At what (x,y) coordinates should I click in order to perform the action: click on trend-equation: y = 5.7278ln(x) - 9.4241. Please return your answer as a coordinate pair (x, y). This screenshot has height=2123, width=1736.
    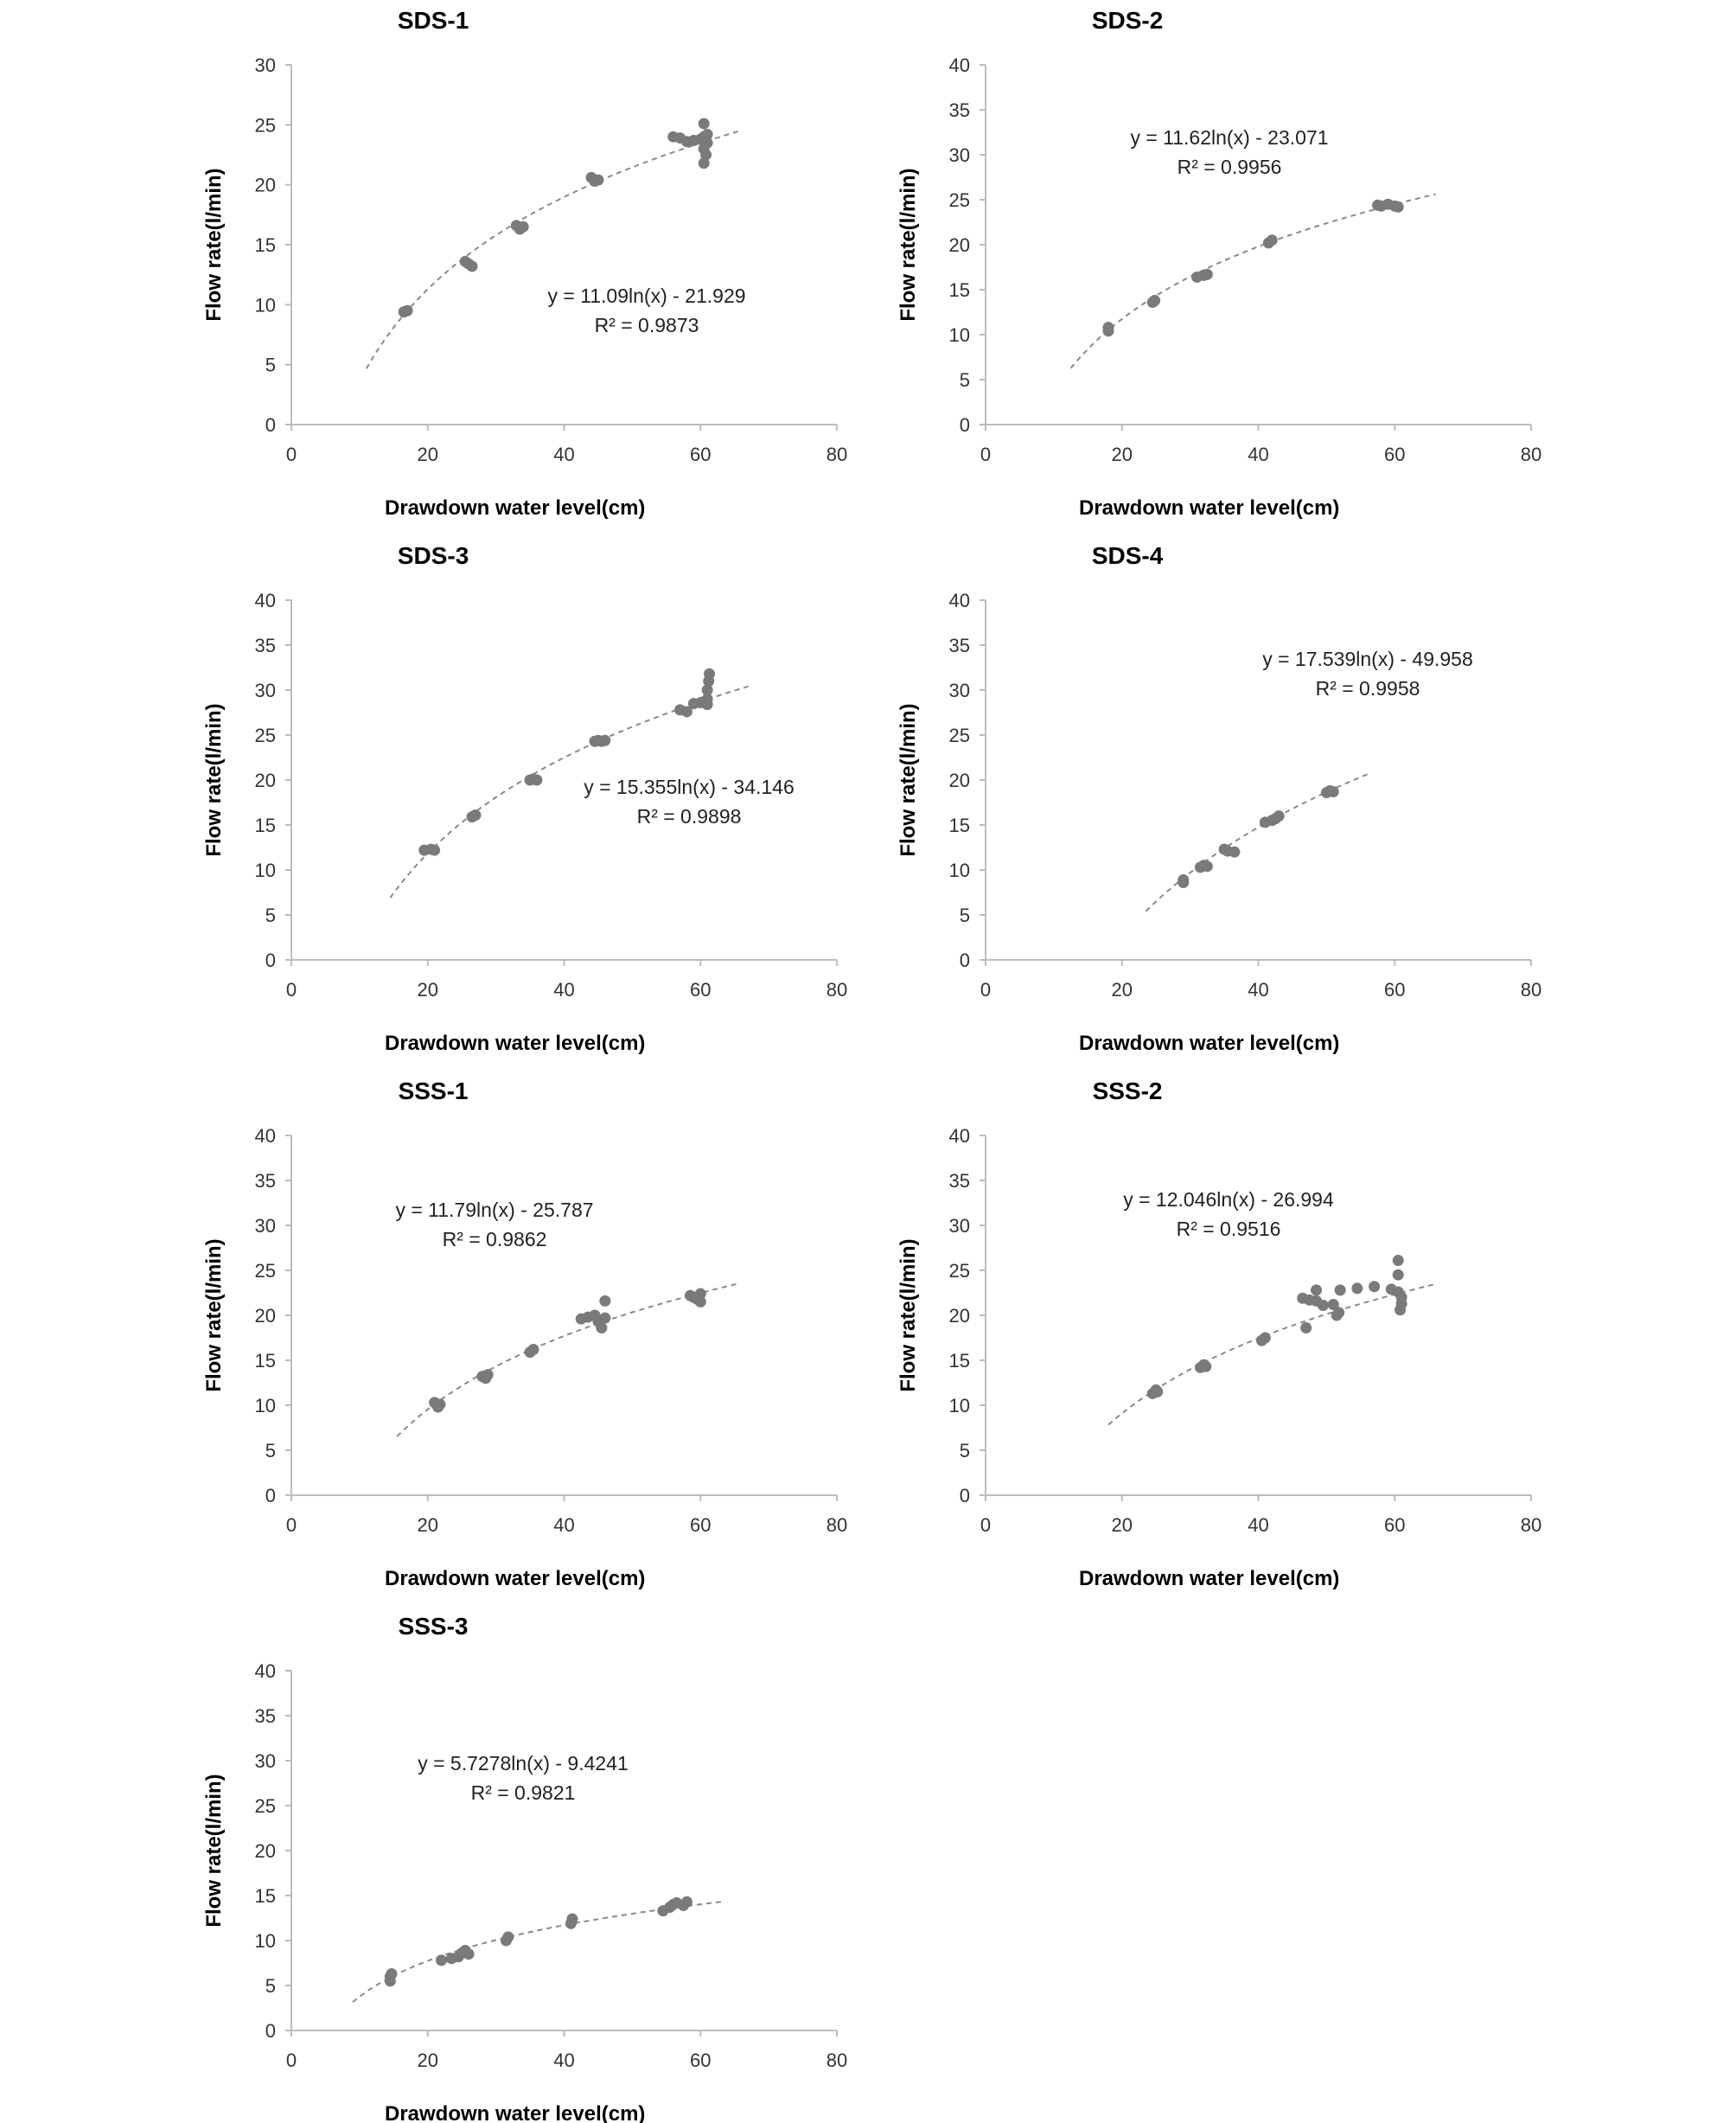
    Looking at the image, I should click on (523, 1763).